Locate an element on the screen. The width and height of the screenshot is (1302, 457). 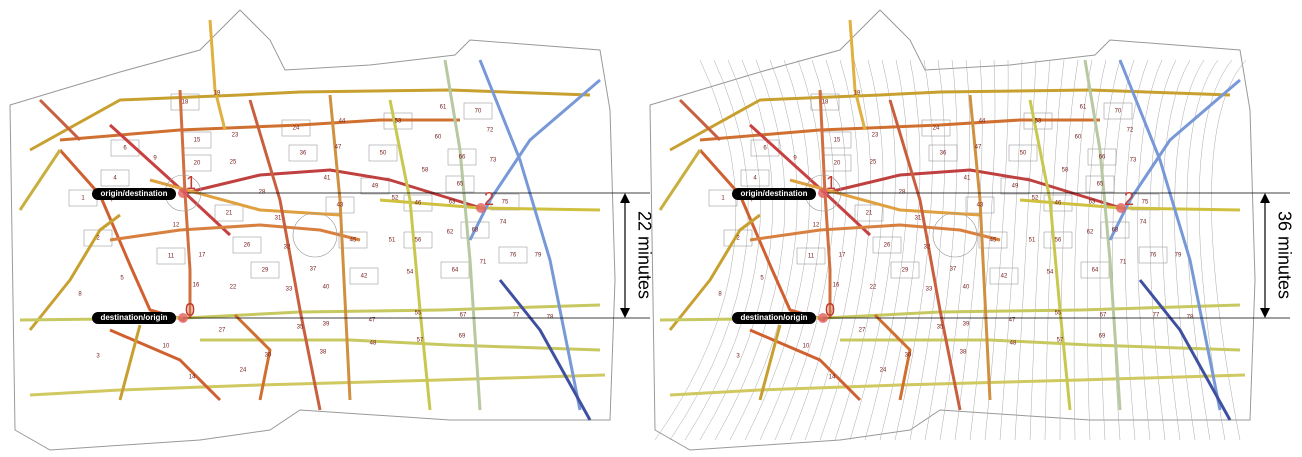
block-number: 68 is located at coordinates (475, 231).